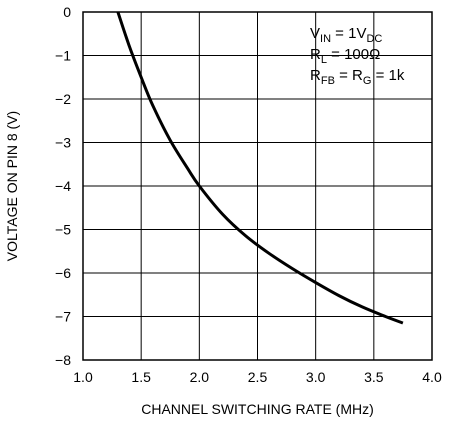 The height and width of the screenshot is (423, 460). Describe the element at coordinates (63, 99) in the screenshot. I see `y-tick-label: −2` at that location.